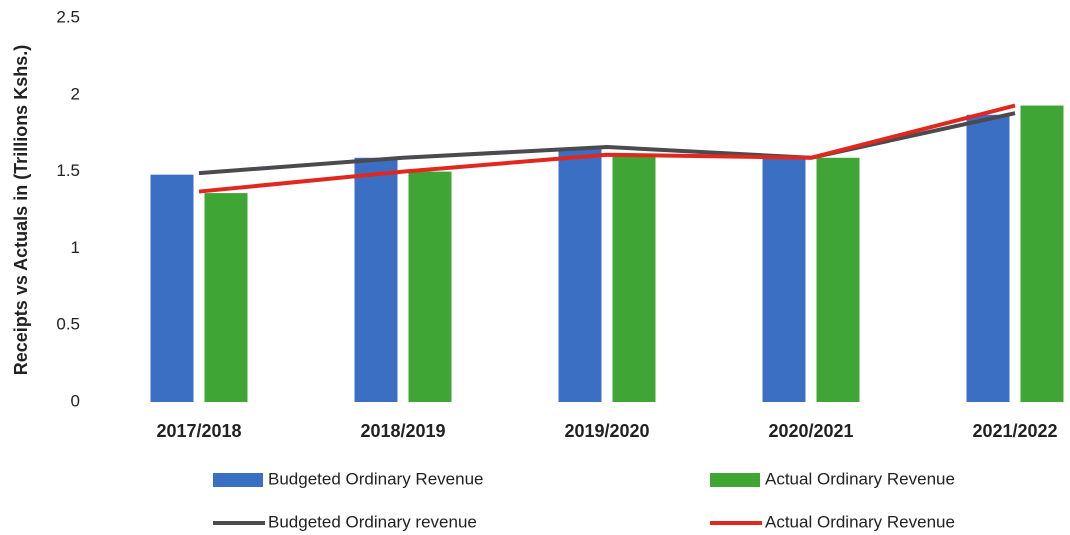 The width and height of the screenshot is (1070, 535). Describe the element at coordinates (68, 170) in the screenshot. I see `y-tick-label: 1.5` at that location.